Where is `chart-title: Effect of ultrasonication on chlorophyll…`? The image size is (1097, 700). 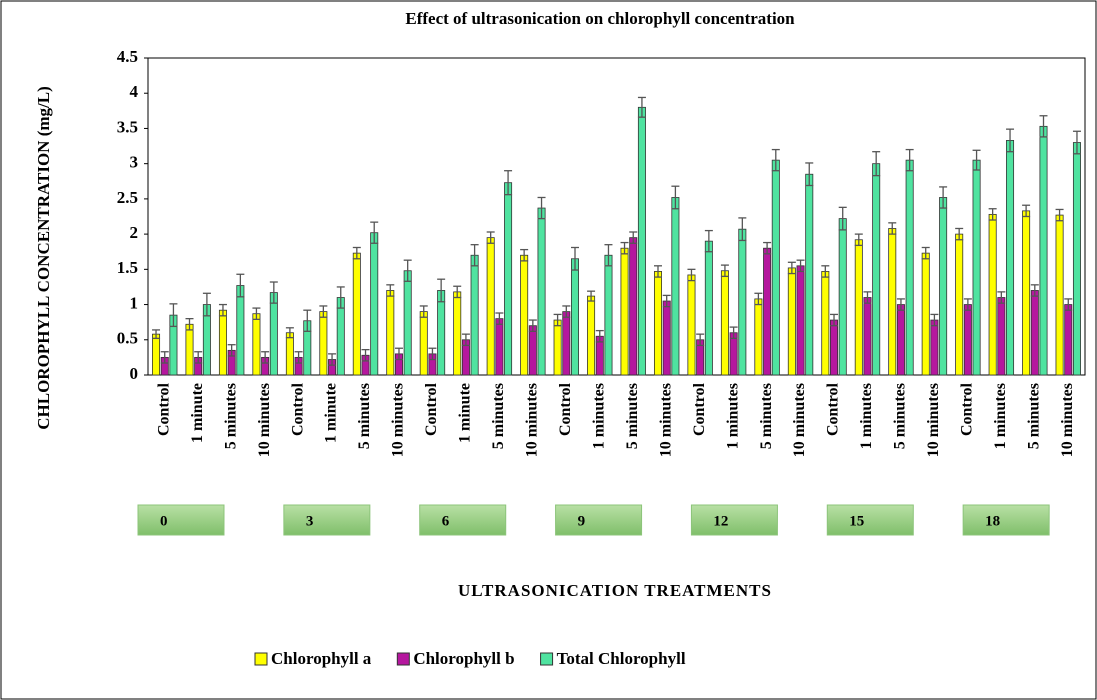 chart-title: Effect of ultrasonication on chlorophyll… is located at coordinates (600, 18).